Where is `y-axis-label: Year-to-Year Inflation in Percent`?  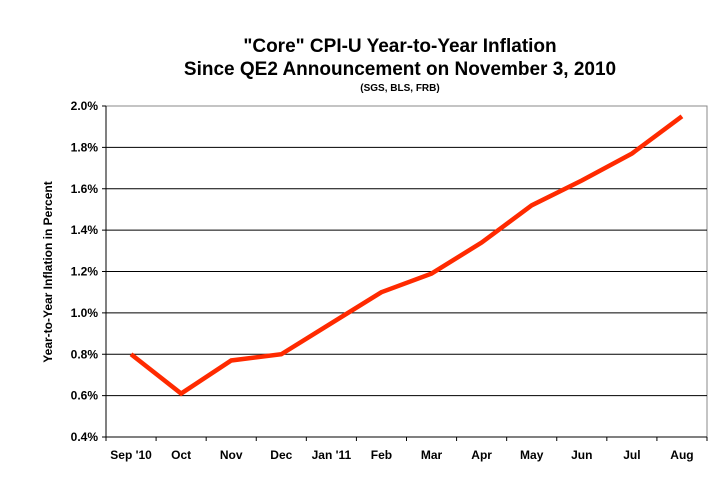
y-axis-label: Year-to-Year Inflation in Percent is located at coordinates (48, 271).